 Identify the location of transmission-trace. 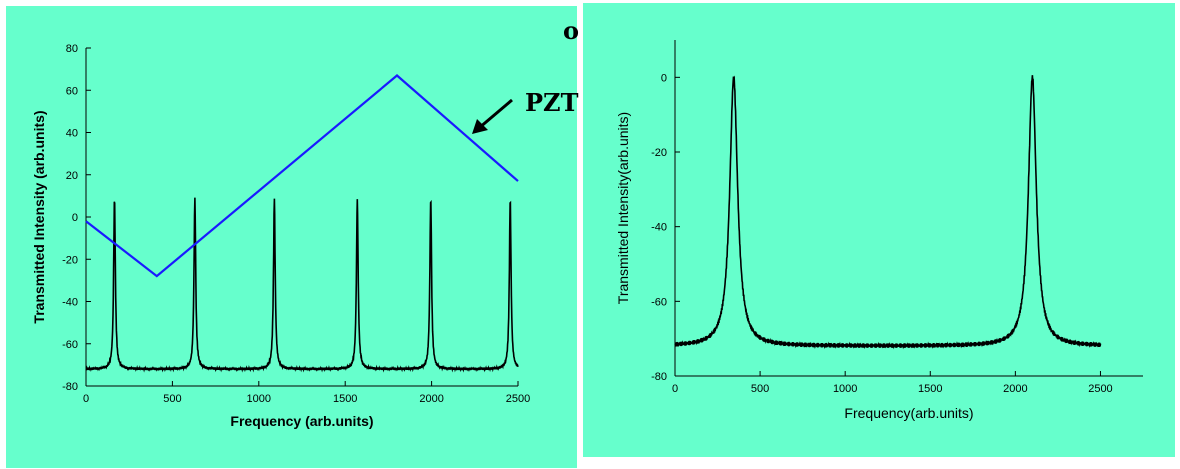
(302, 285).